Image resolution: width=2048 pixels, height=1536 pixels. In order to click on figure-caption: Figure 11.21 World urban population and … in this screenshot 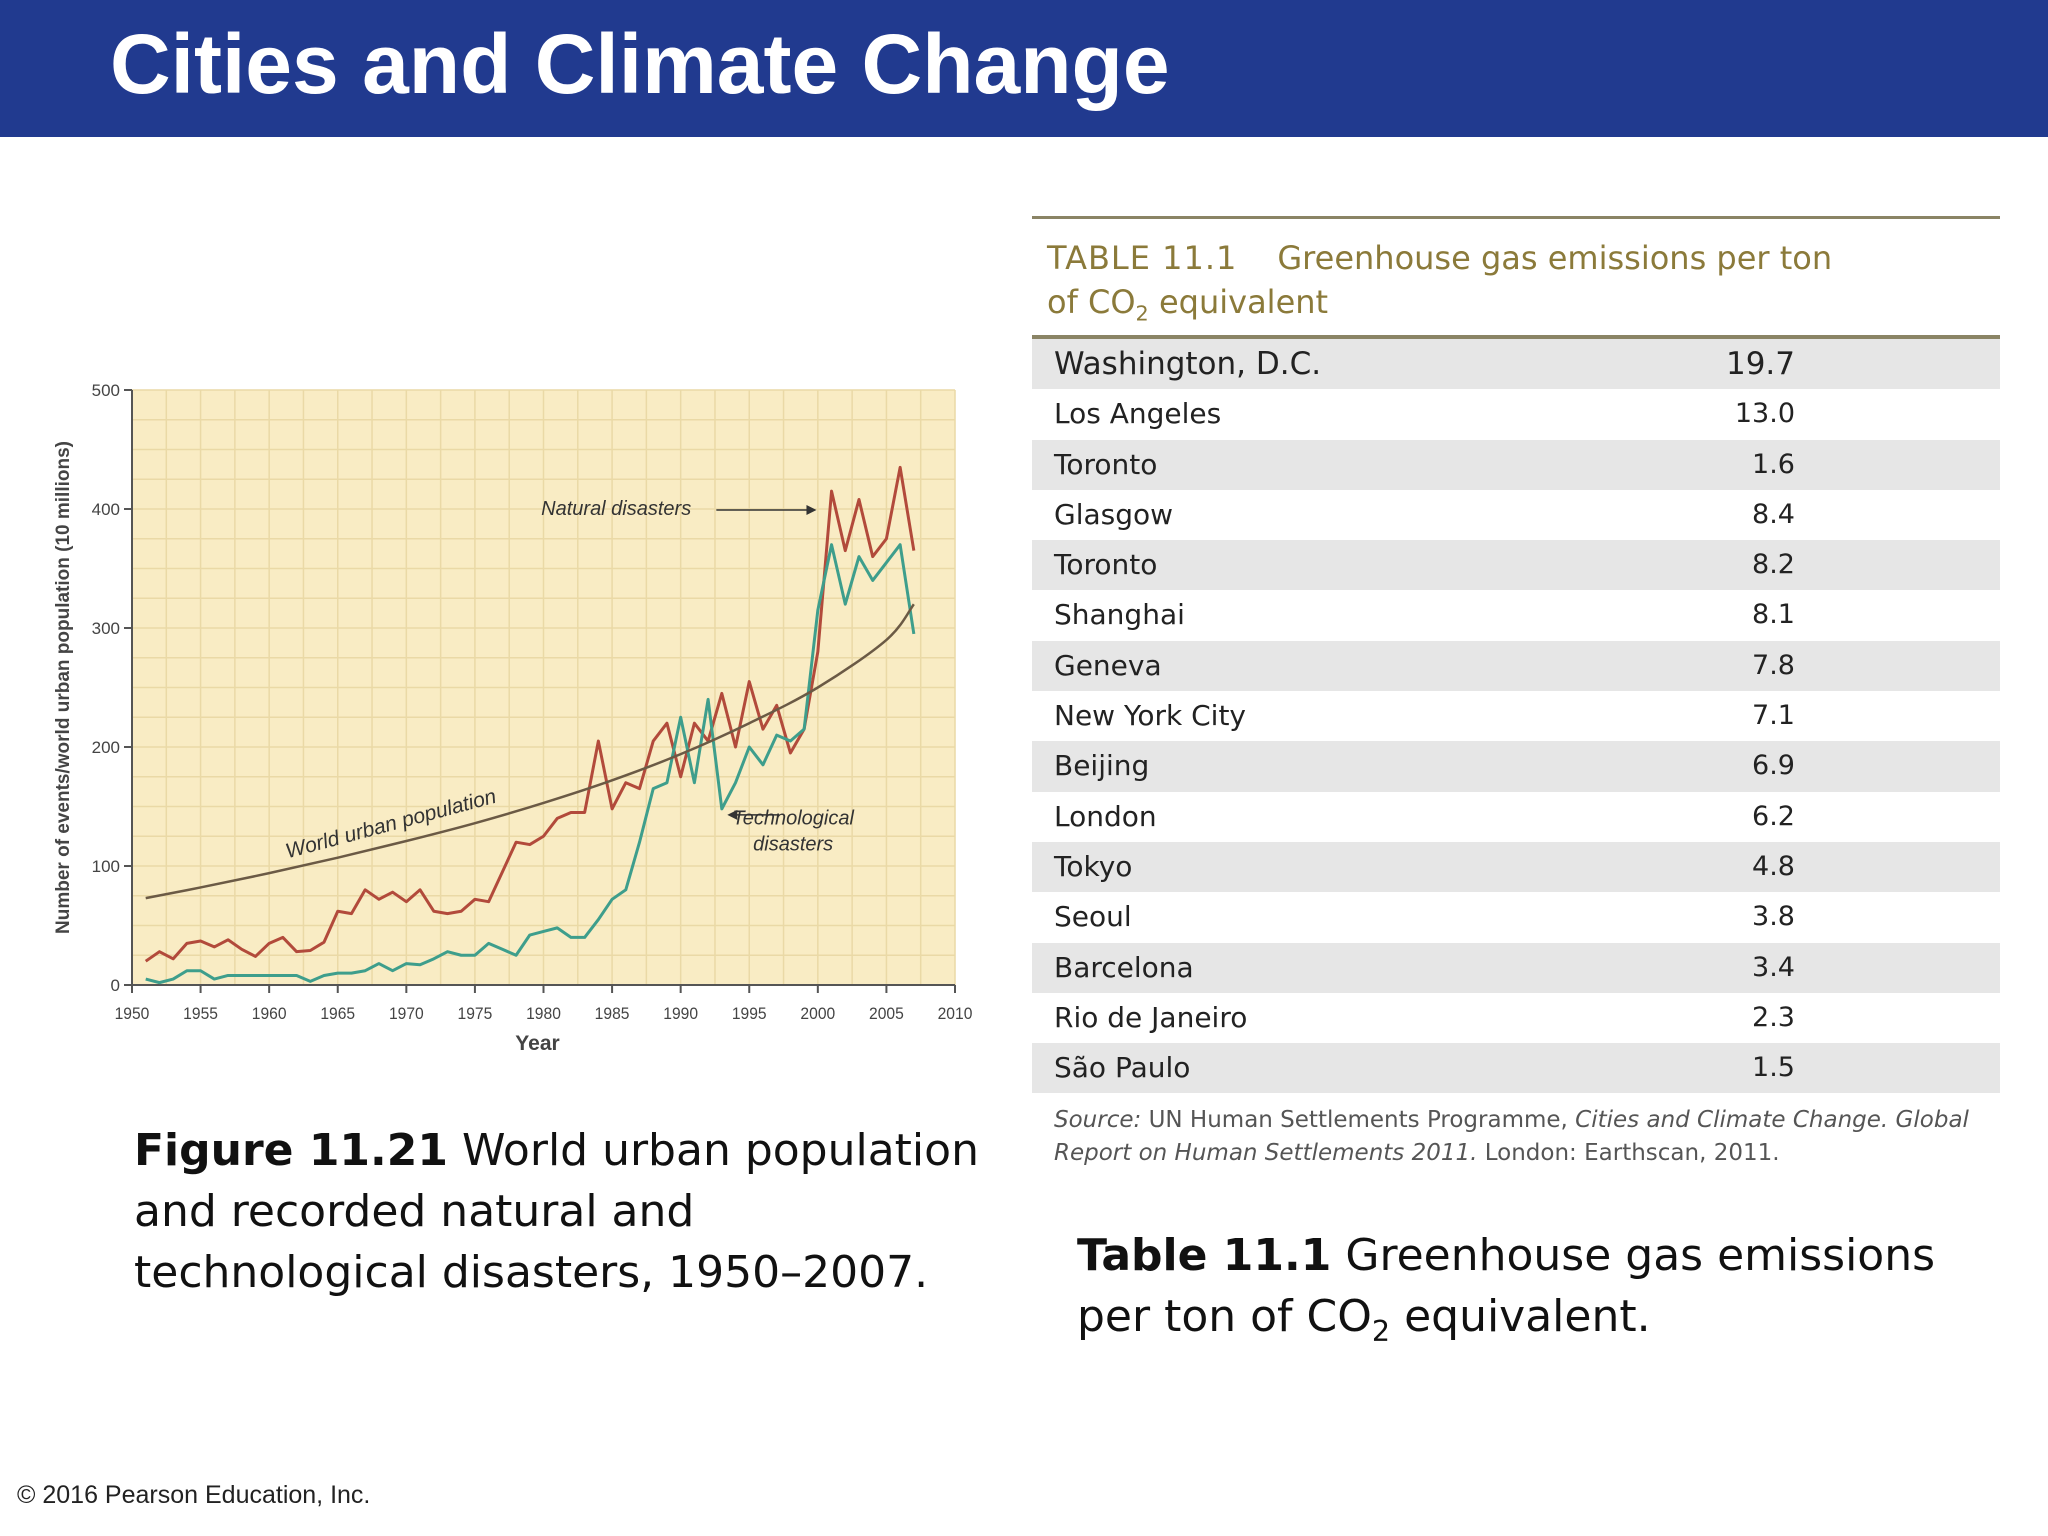, I will do `click(559, 1211)`.